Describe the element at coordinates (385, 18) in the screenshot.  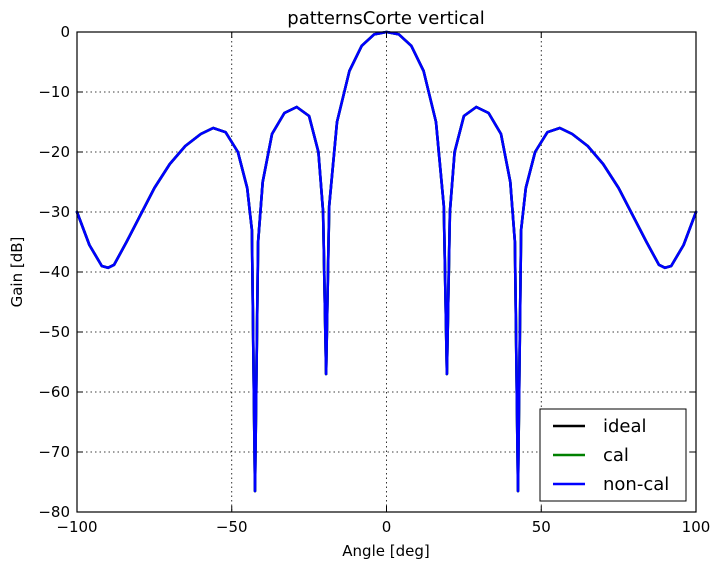
I see `chart-title: patternsCorte vertical` at that location.